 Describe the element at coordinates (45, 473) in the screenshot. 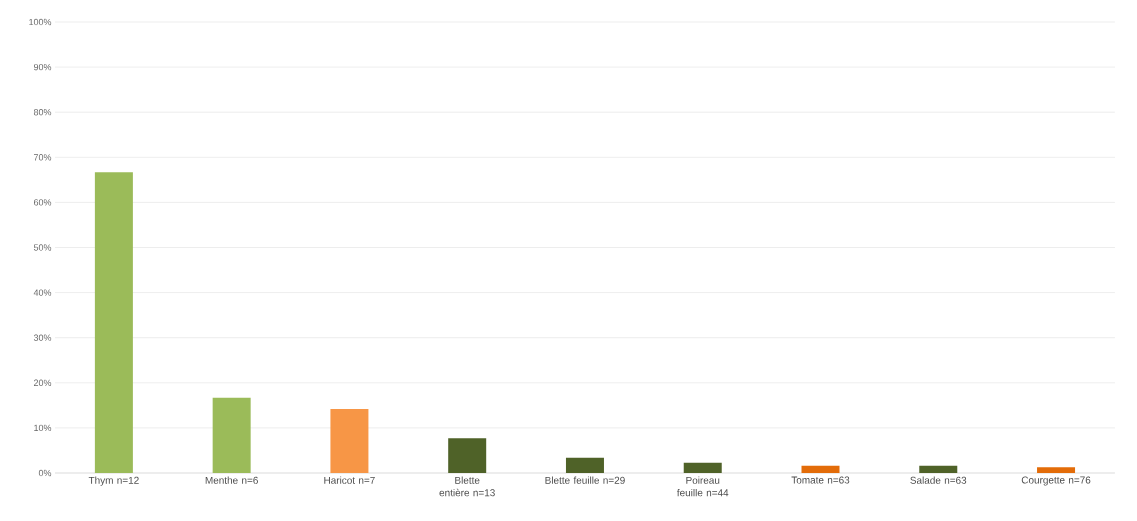

I see `y-tick-label: 0%` at that location.